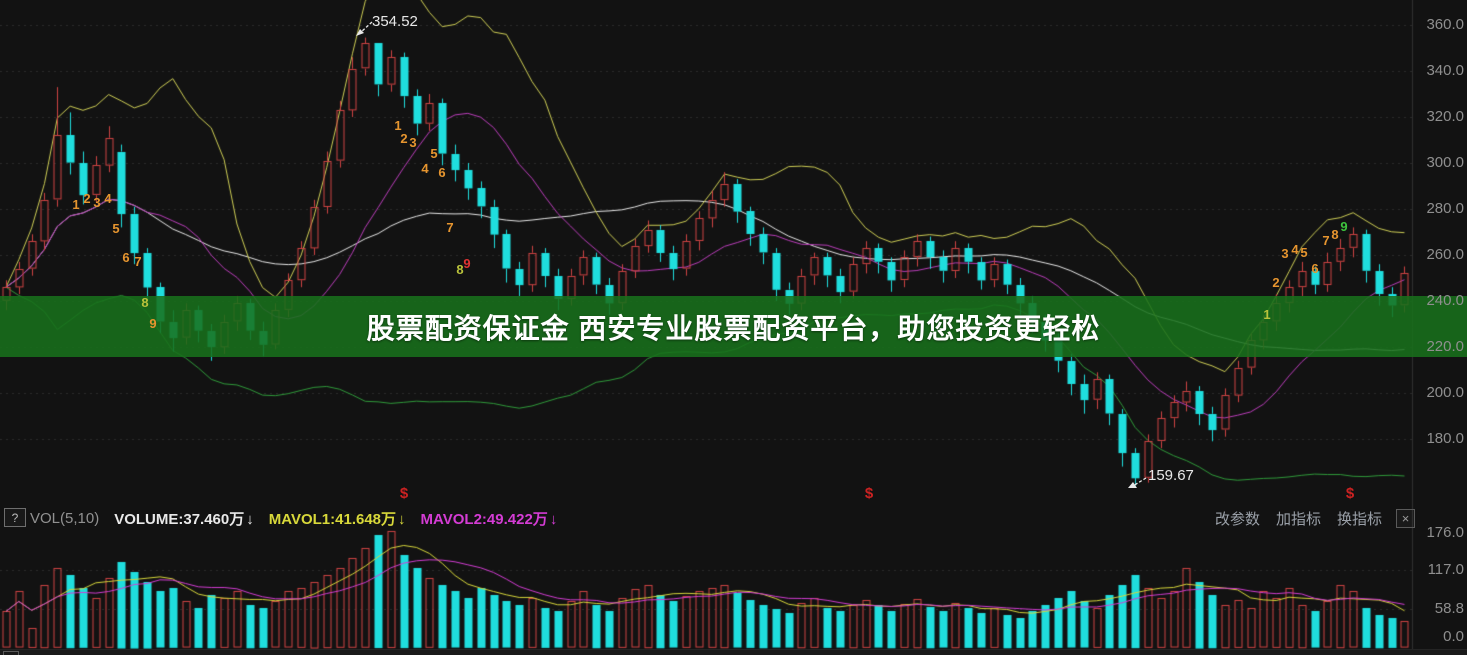 Image resolution: width=1467 pixels, height=655 pixels. Describe the element at coordinates (1445, 532) in the screenshot. I see `volume-axis-label: 176.0` at that location.